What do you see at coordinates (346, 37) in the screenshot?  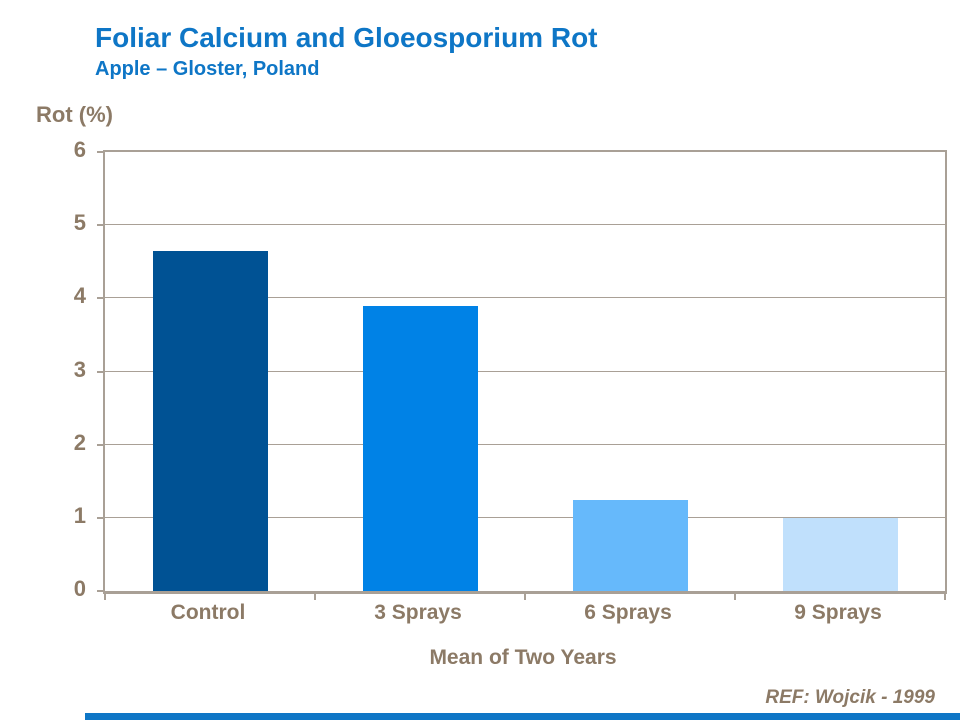 I see `chart-title: Foliar Calcium and Gloeosporium Rot` at bounding box center [346, 37].